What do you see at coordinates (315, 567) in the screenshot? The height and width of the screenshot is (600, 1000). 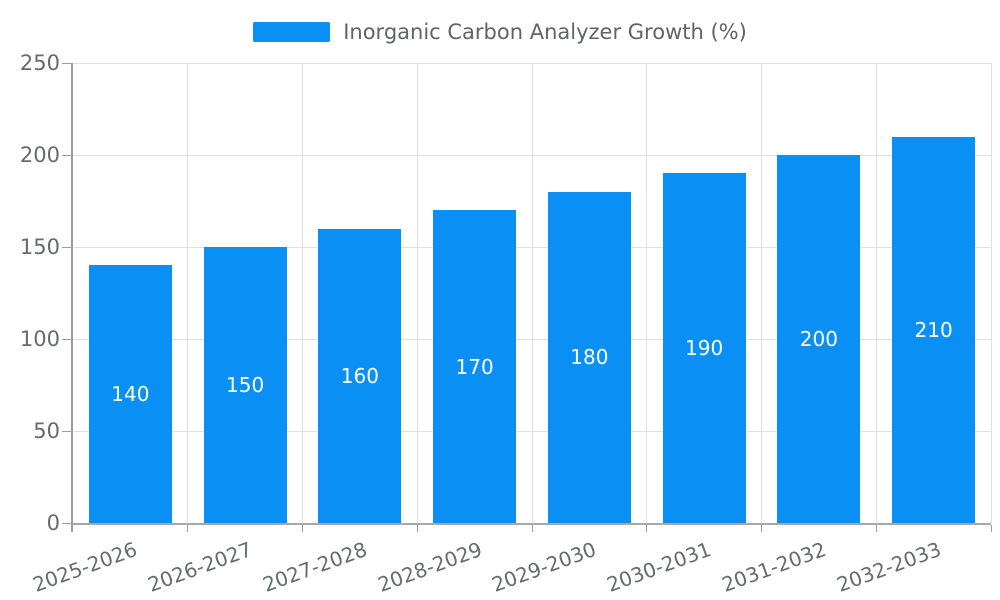 I see `x-tick-label: 2027-2028` at bounding box center [315, 567].